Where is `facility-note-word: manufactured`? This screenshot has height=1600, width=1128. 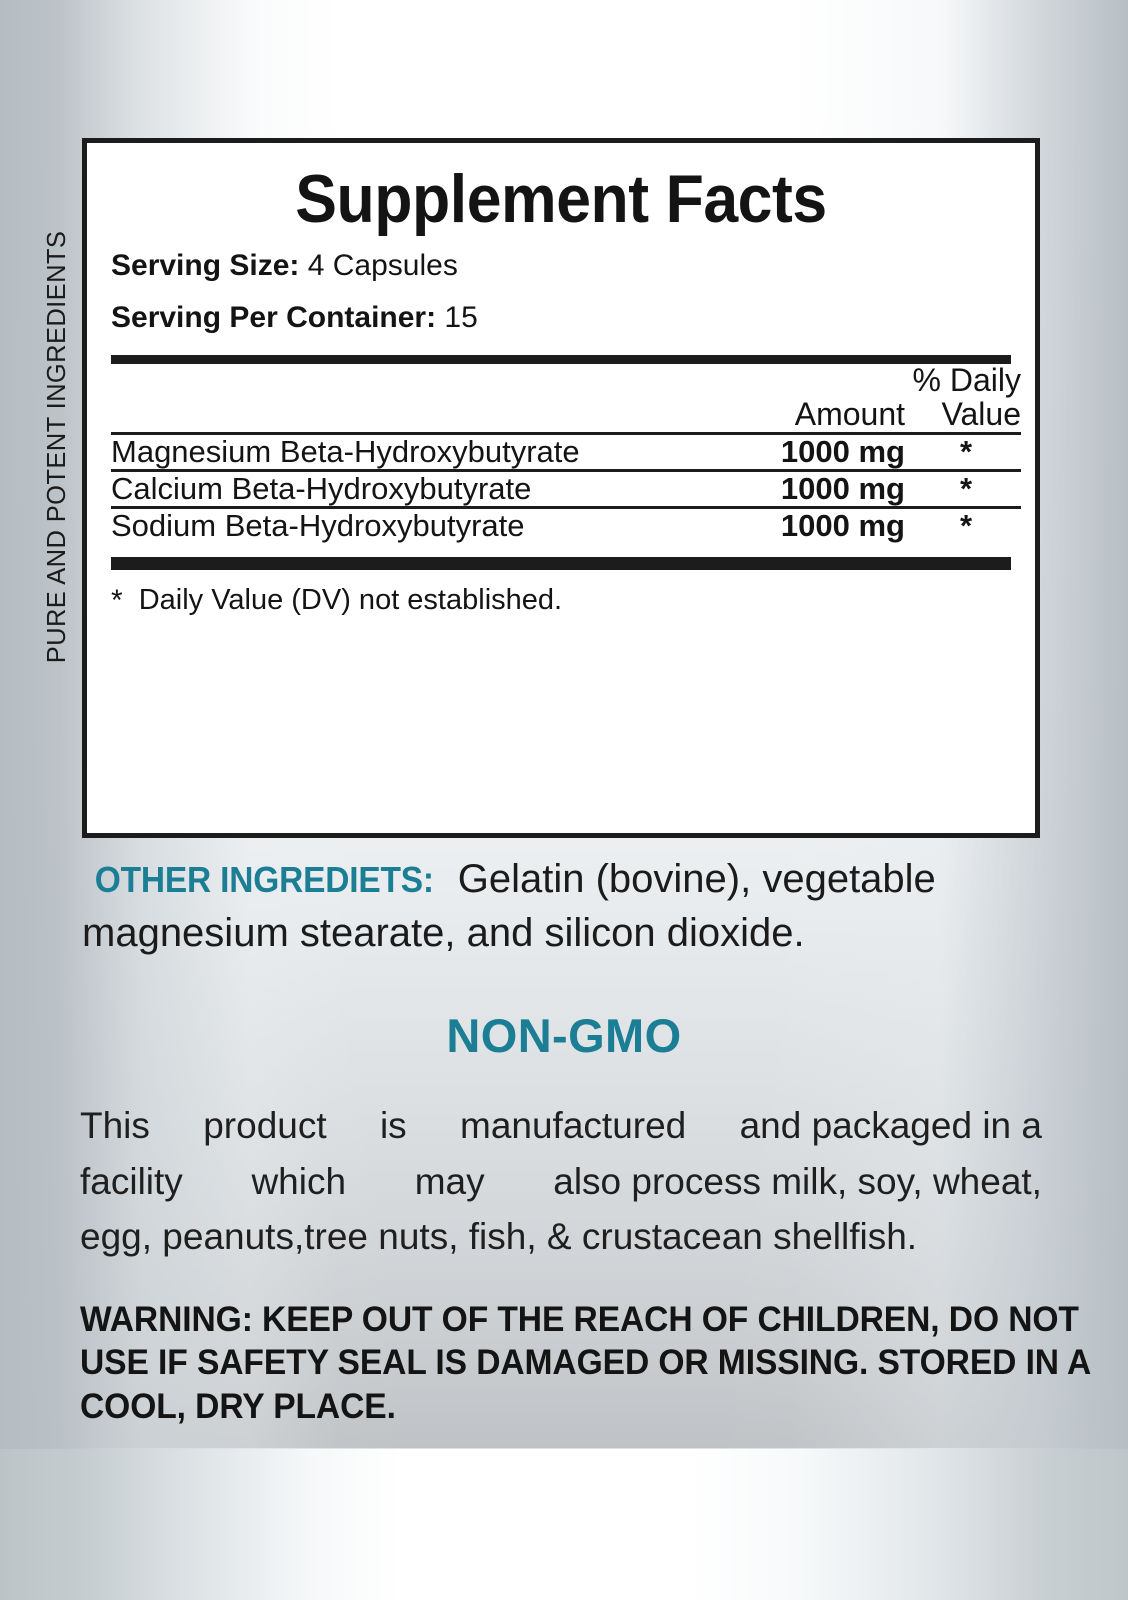 facility-note-word: manufactured is located at coordinates (573, 1125).